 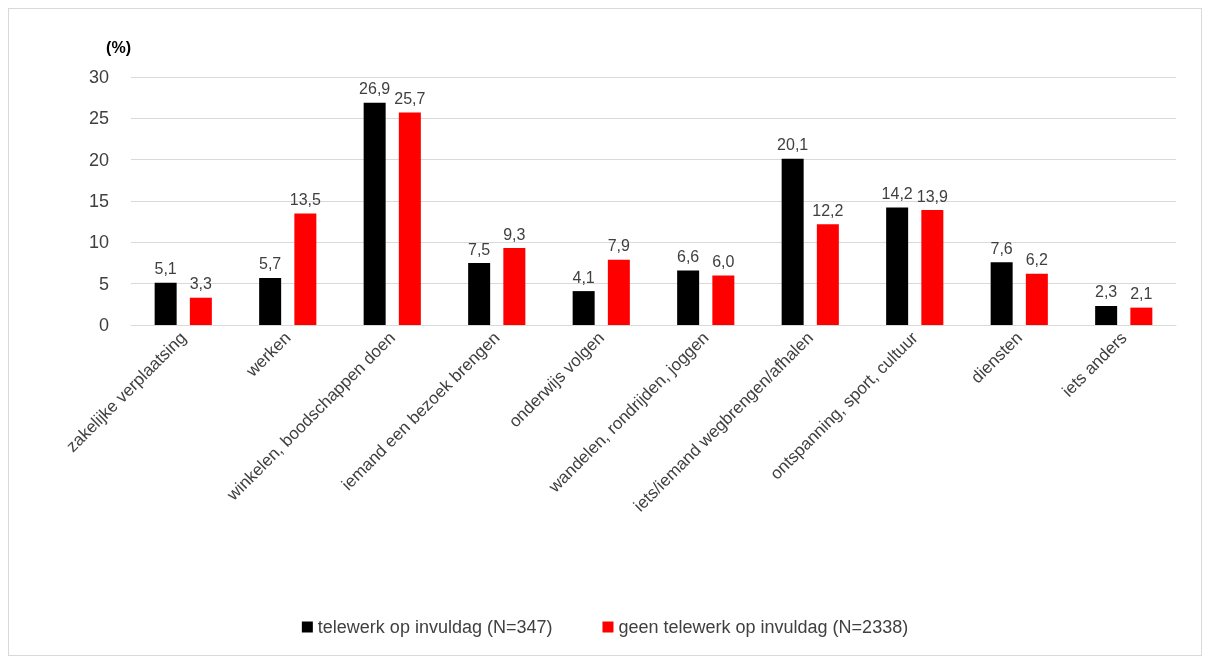 What do you see at coordinates (763, 627) in the screenshot?
I see `legend-label: geen telewerk op invuldag (N=2338)` at bounding box center [763, 627].